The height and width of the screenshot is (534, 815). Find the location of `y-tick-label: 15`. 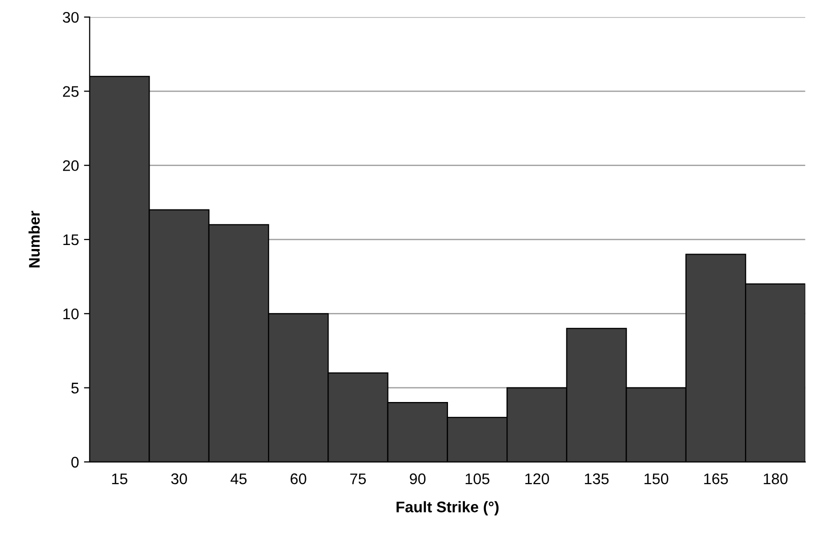

y-tick-label: 15 is located at coordinates (71, 240).